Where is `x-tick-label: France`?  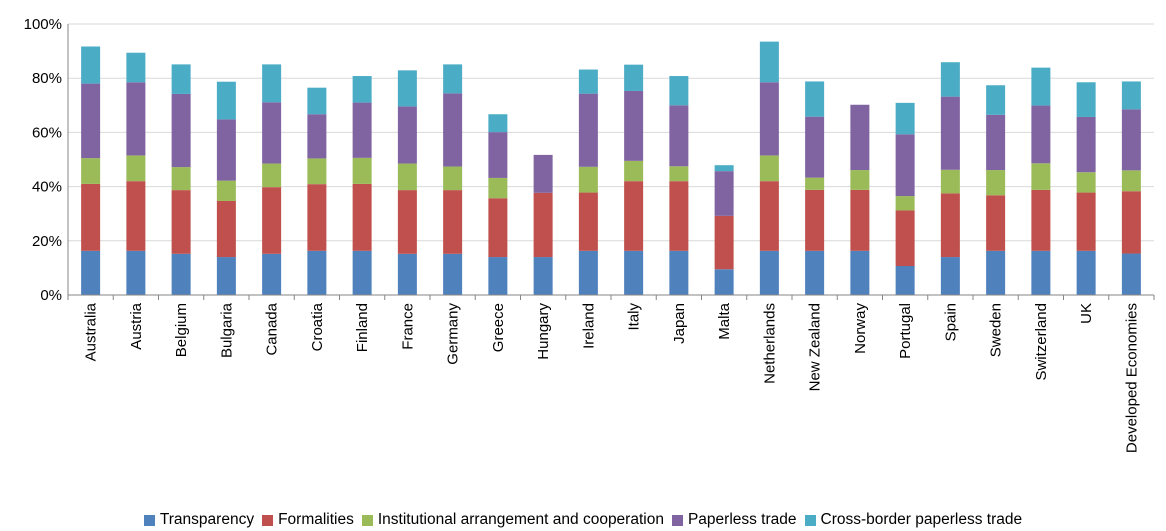 x-tick-label: France is located at coordinates (407, 326).